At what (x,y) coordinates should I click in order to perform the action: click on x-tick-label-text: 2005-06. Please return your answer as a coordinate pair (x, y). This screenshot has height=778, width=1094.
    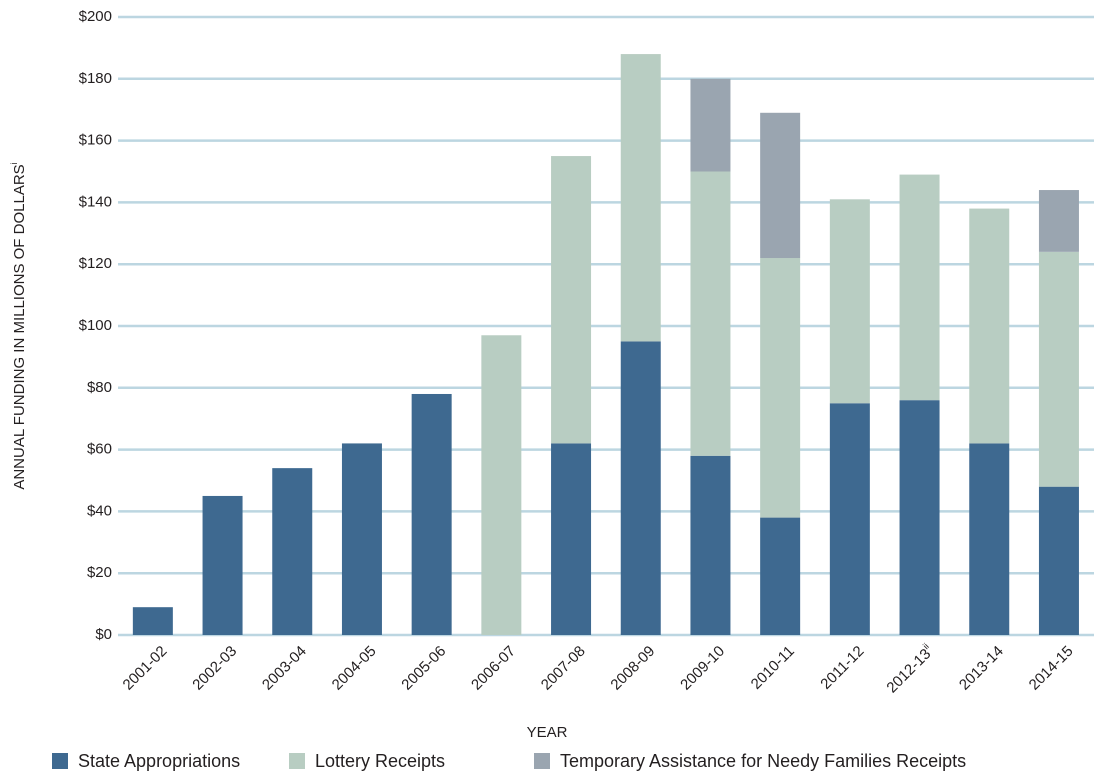
    Looking at the image, I should click on (423, 668).